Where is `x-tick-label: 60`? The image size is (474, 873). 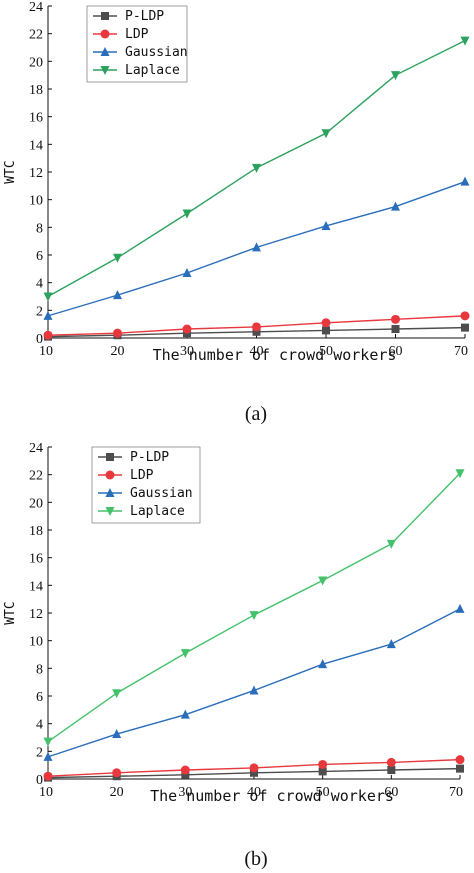
x-tick-label: 60 is located at coordinates (391, 792).